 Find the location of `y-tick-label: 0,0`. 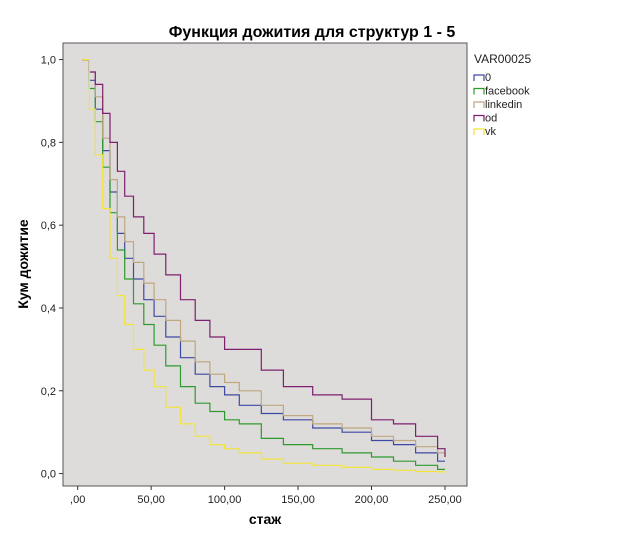

y-tick-label: 0,0 is located at coordinates (48, 475).